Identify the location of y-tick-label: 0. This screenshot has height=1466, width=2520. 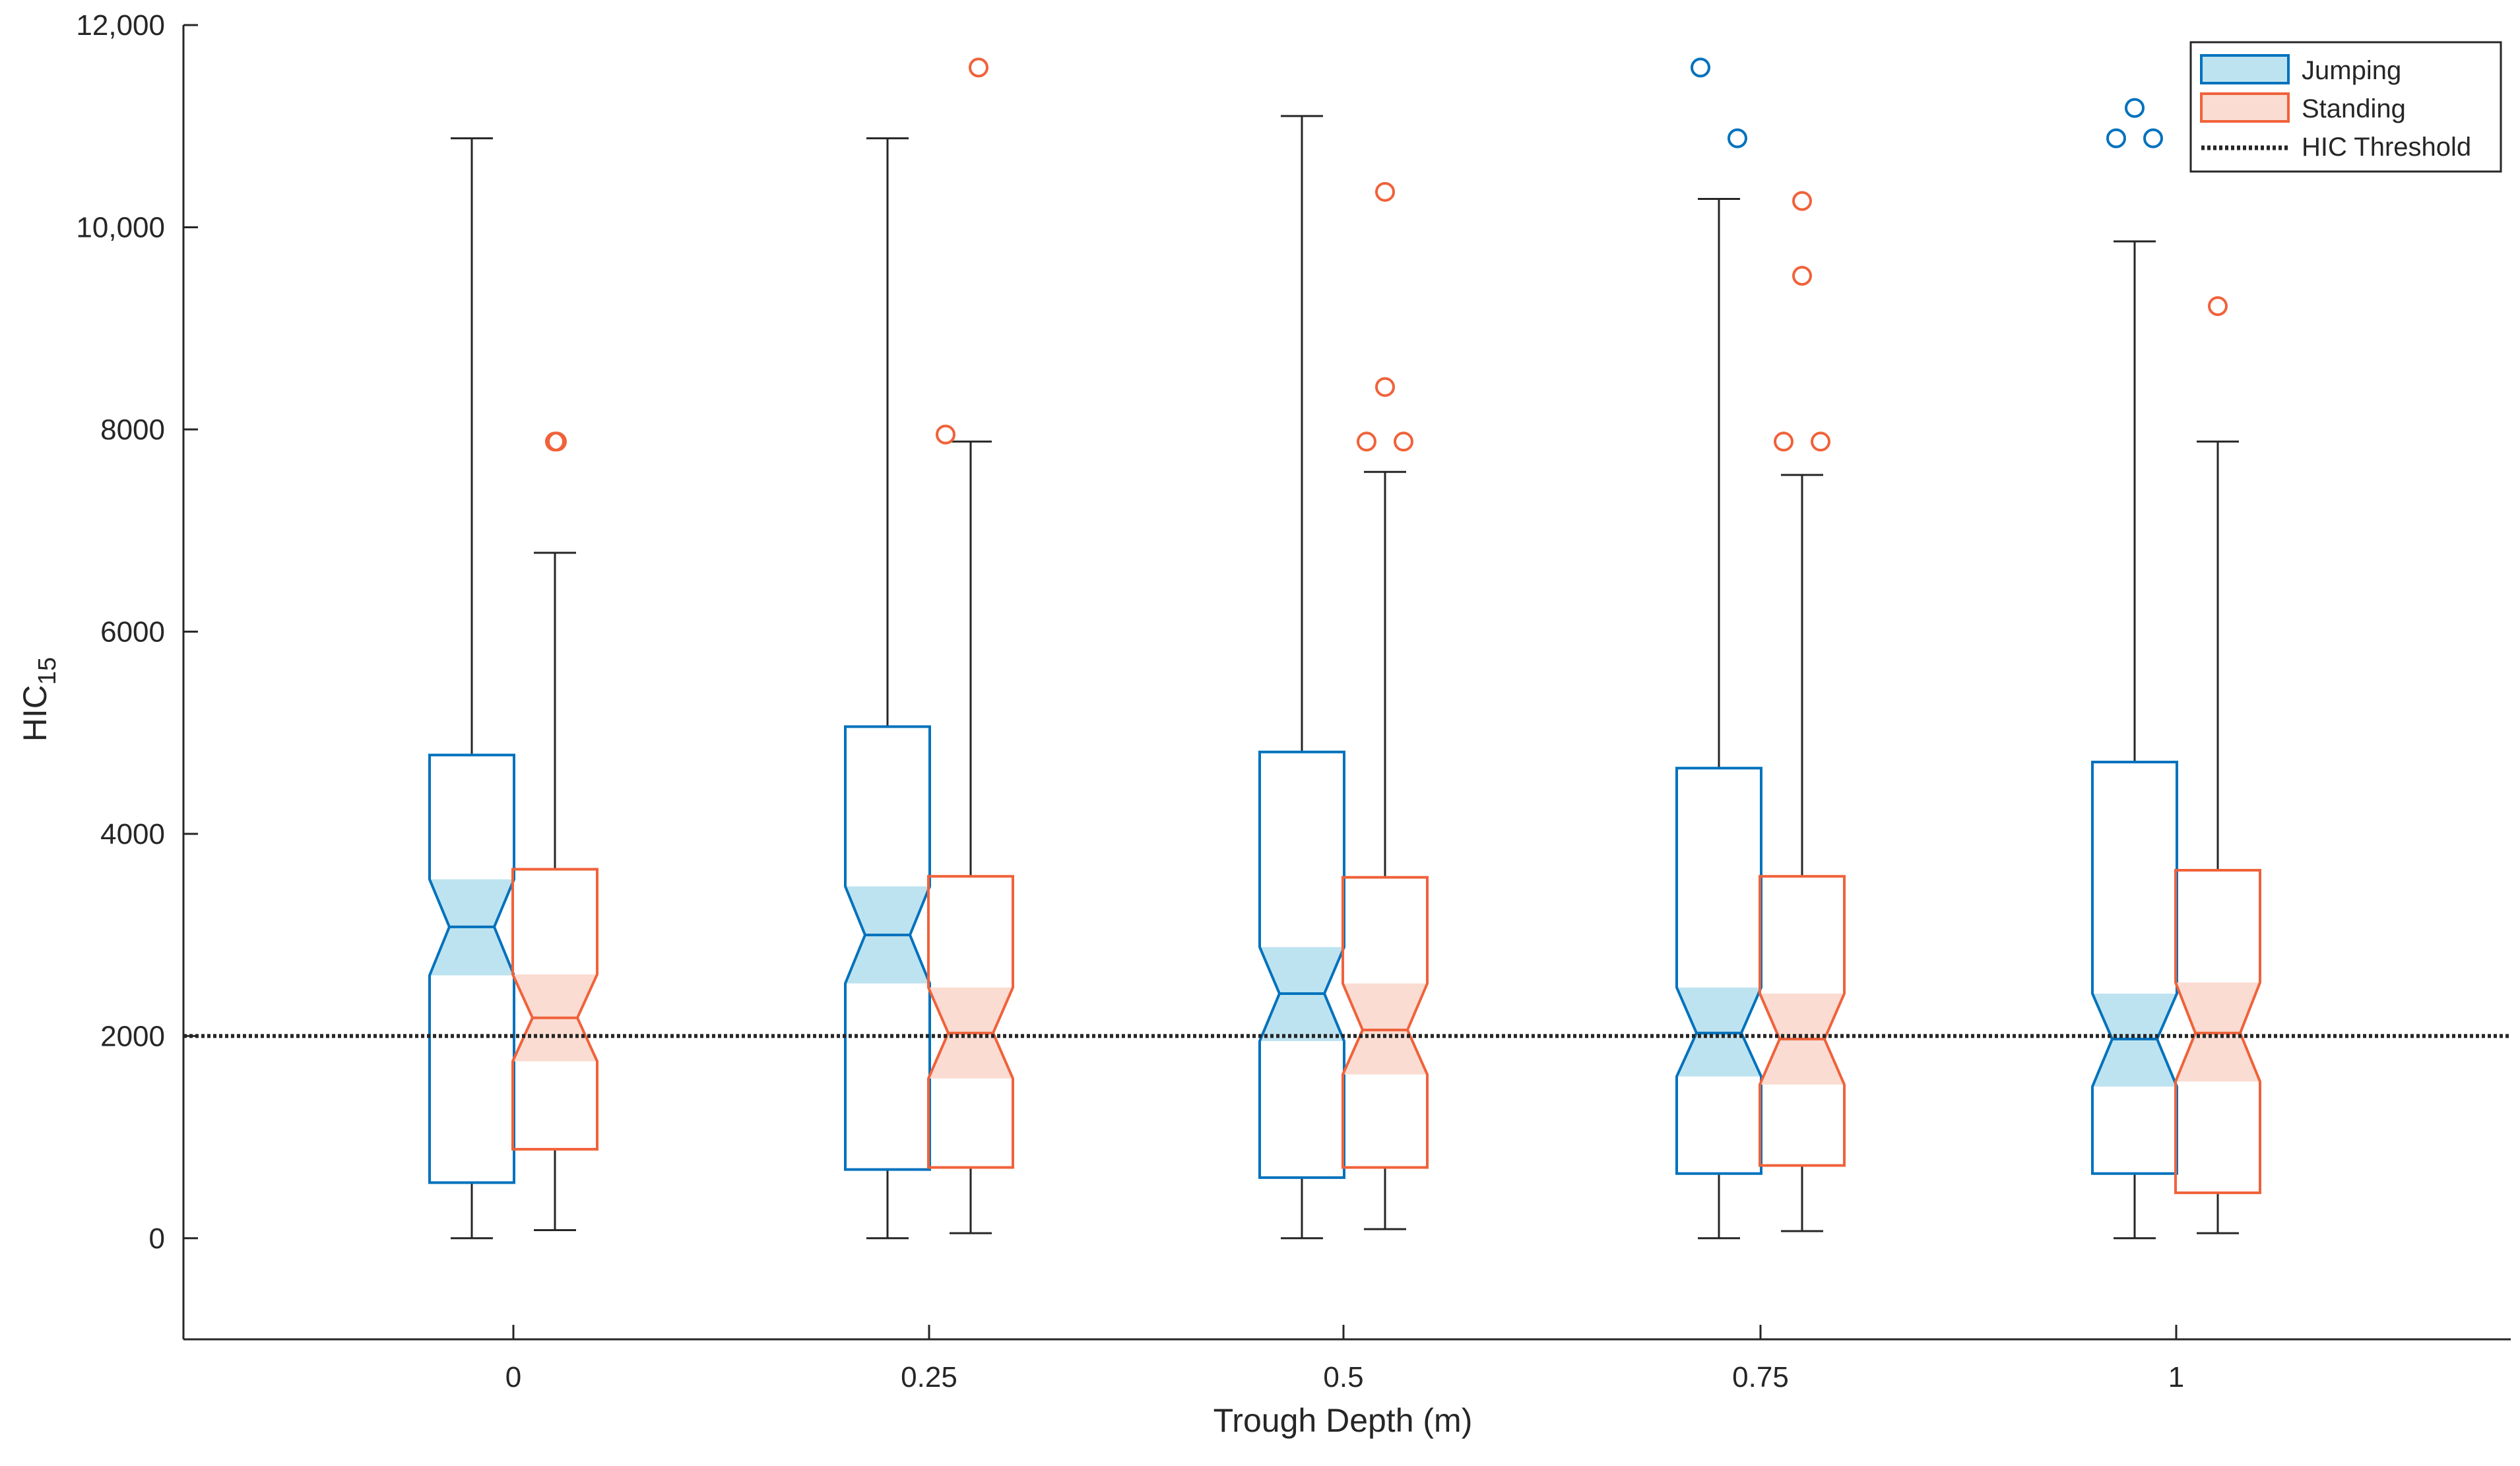
(157, 1239).